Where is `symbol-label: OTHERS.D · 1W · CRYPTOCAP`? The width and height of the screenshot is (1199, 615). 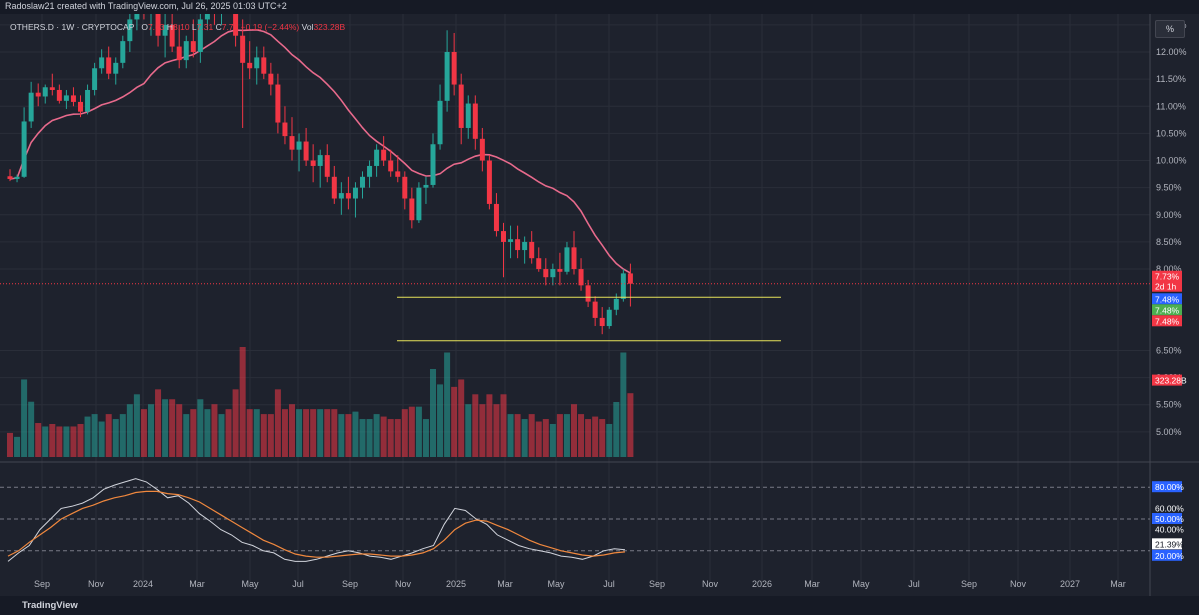 symbol-label: OTHERS.D · 1W · CRYPTOCAP is located at coordinates (72, 27).